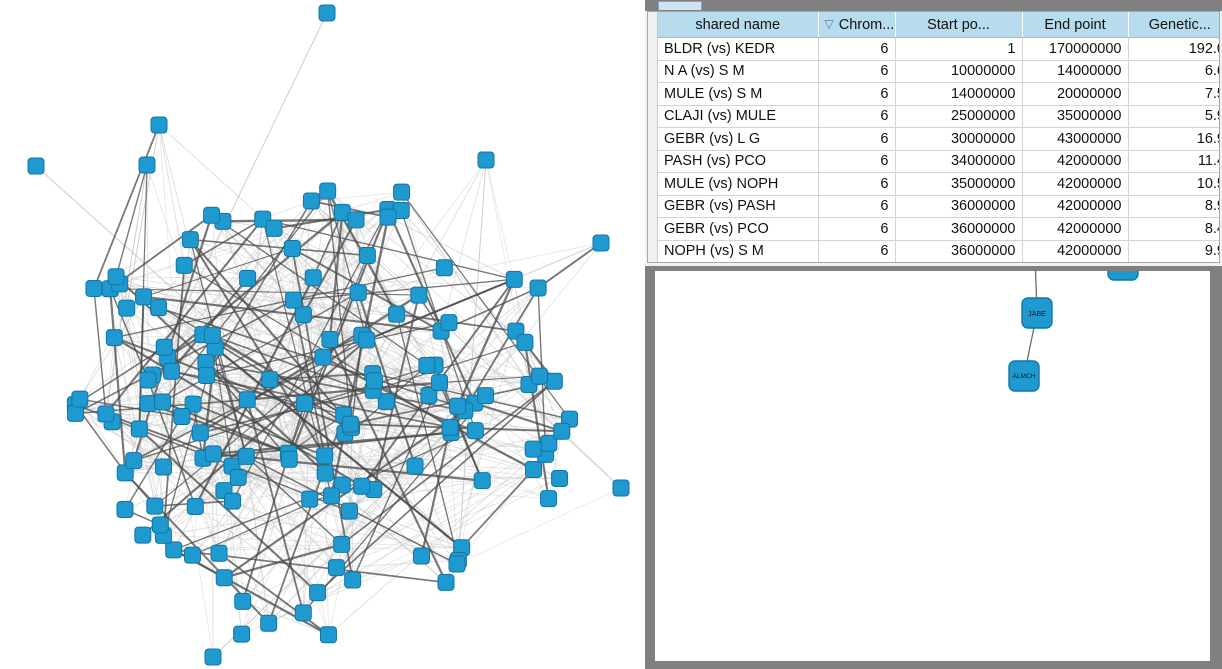 The width and height of the screenshot is (1222, 669). I want to click on subnetwork-node: PCO, so click(1123, 276).